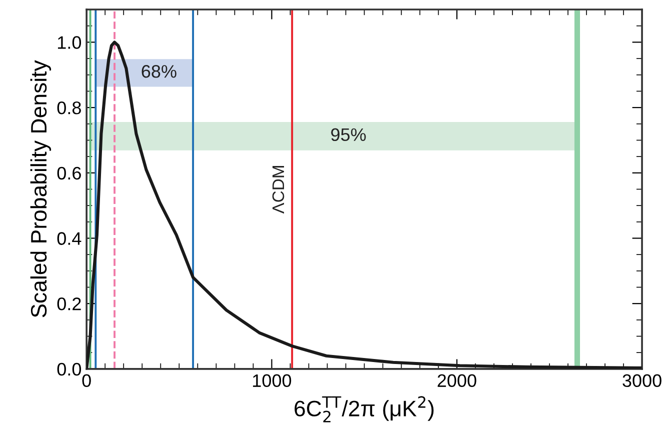 The height and width of the screenshot is (433, 666). What do you see at coordinates (69, 238) in the screenshot?
I see `y-tick-label: 0.4` at bounding box center [69, 238].